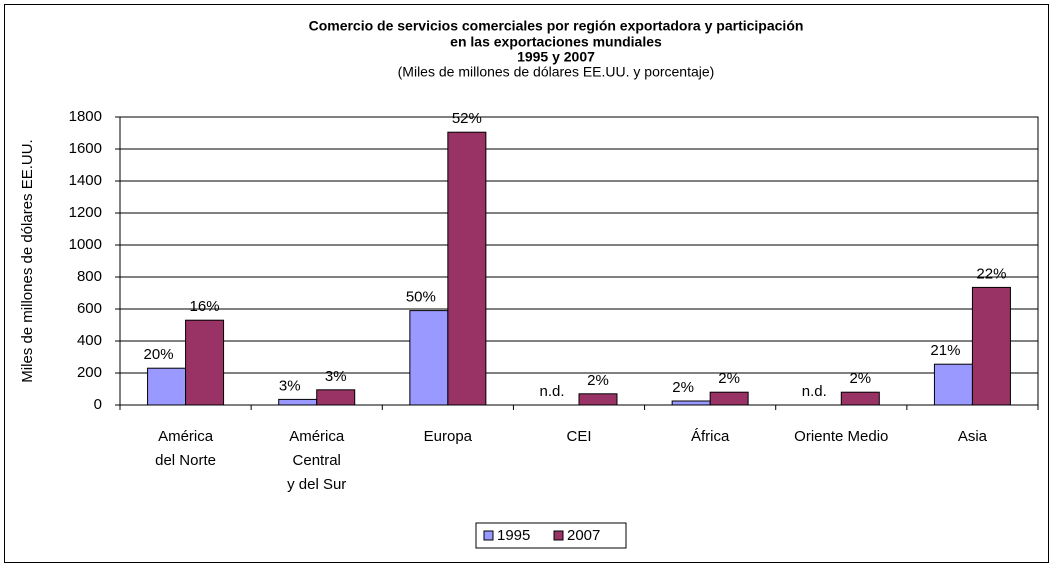 This screenshot has height=567, width=1053. What do you see at coordinates (467, 118) in the screenshot?
I see `share-label: 52%` at bounding box center [467, 118].